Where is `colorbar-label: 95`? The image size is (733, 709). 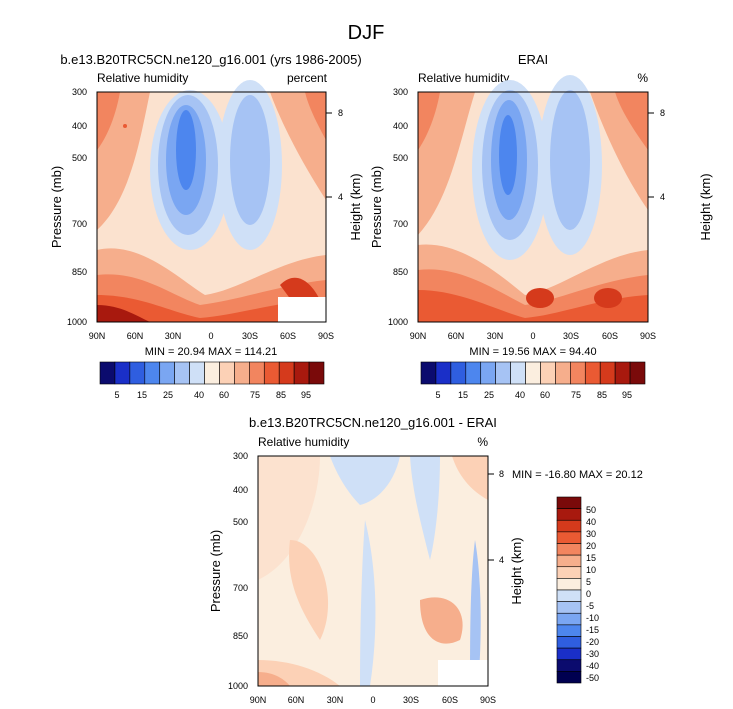 colorbar-label: 95 is located at coordinates (627, 395).